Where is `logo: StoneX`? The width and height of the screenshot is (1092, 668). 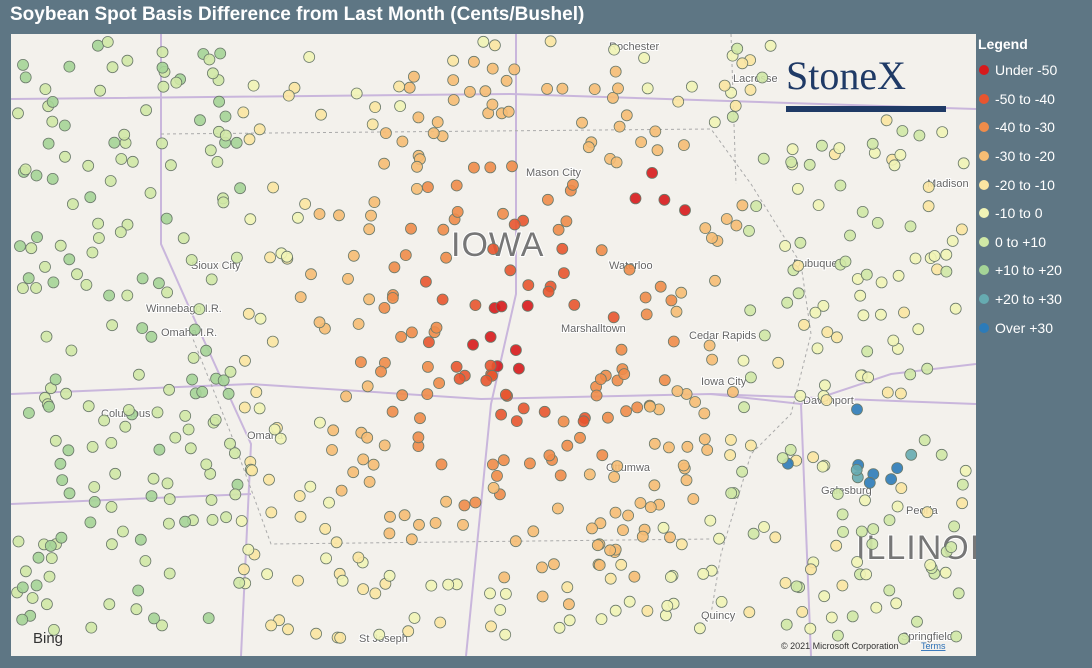
logo: StoneX is located at coordinates (866, 82).